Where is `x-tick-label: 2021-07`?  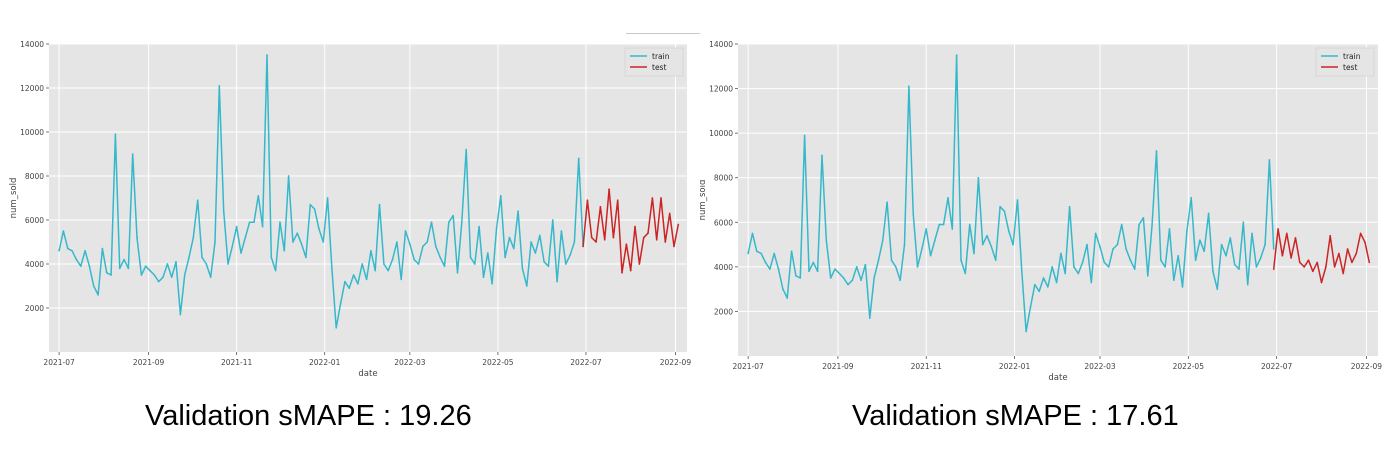
x-tick-label: 2021-07 is located at coordinates (748, 366).